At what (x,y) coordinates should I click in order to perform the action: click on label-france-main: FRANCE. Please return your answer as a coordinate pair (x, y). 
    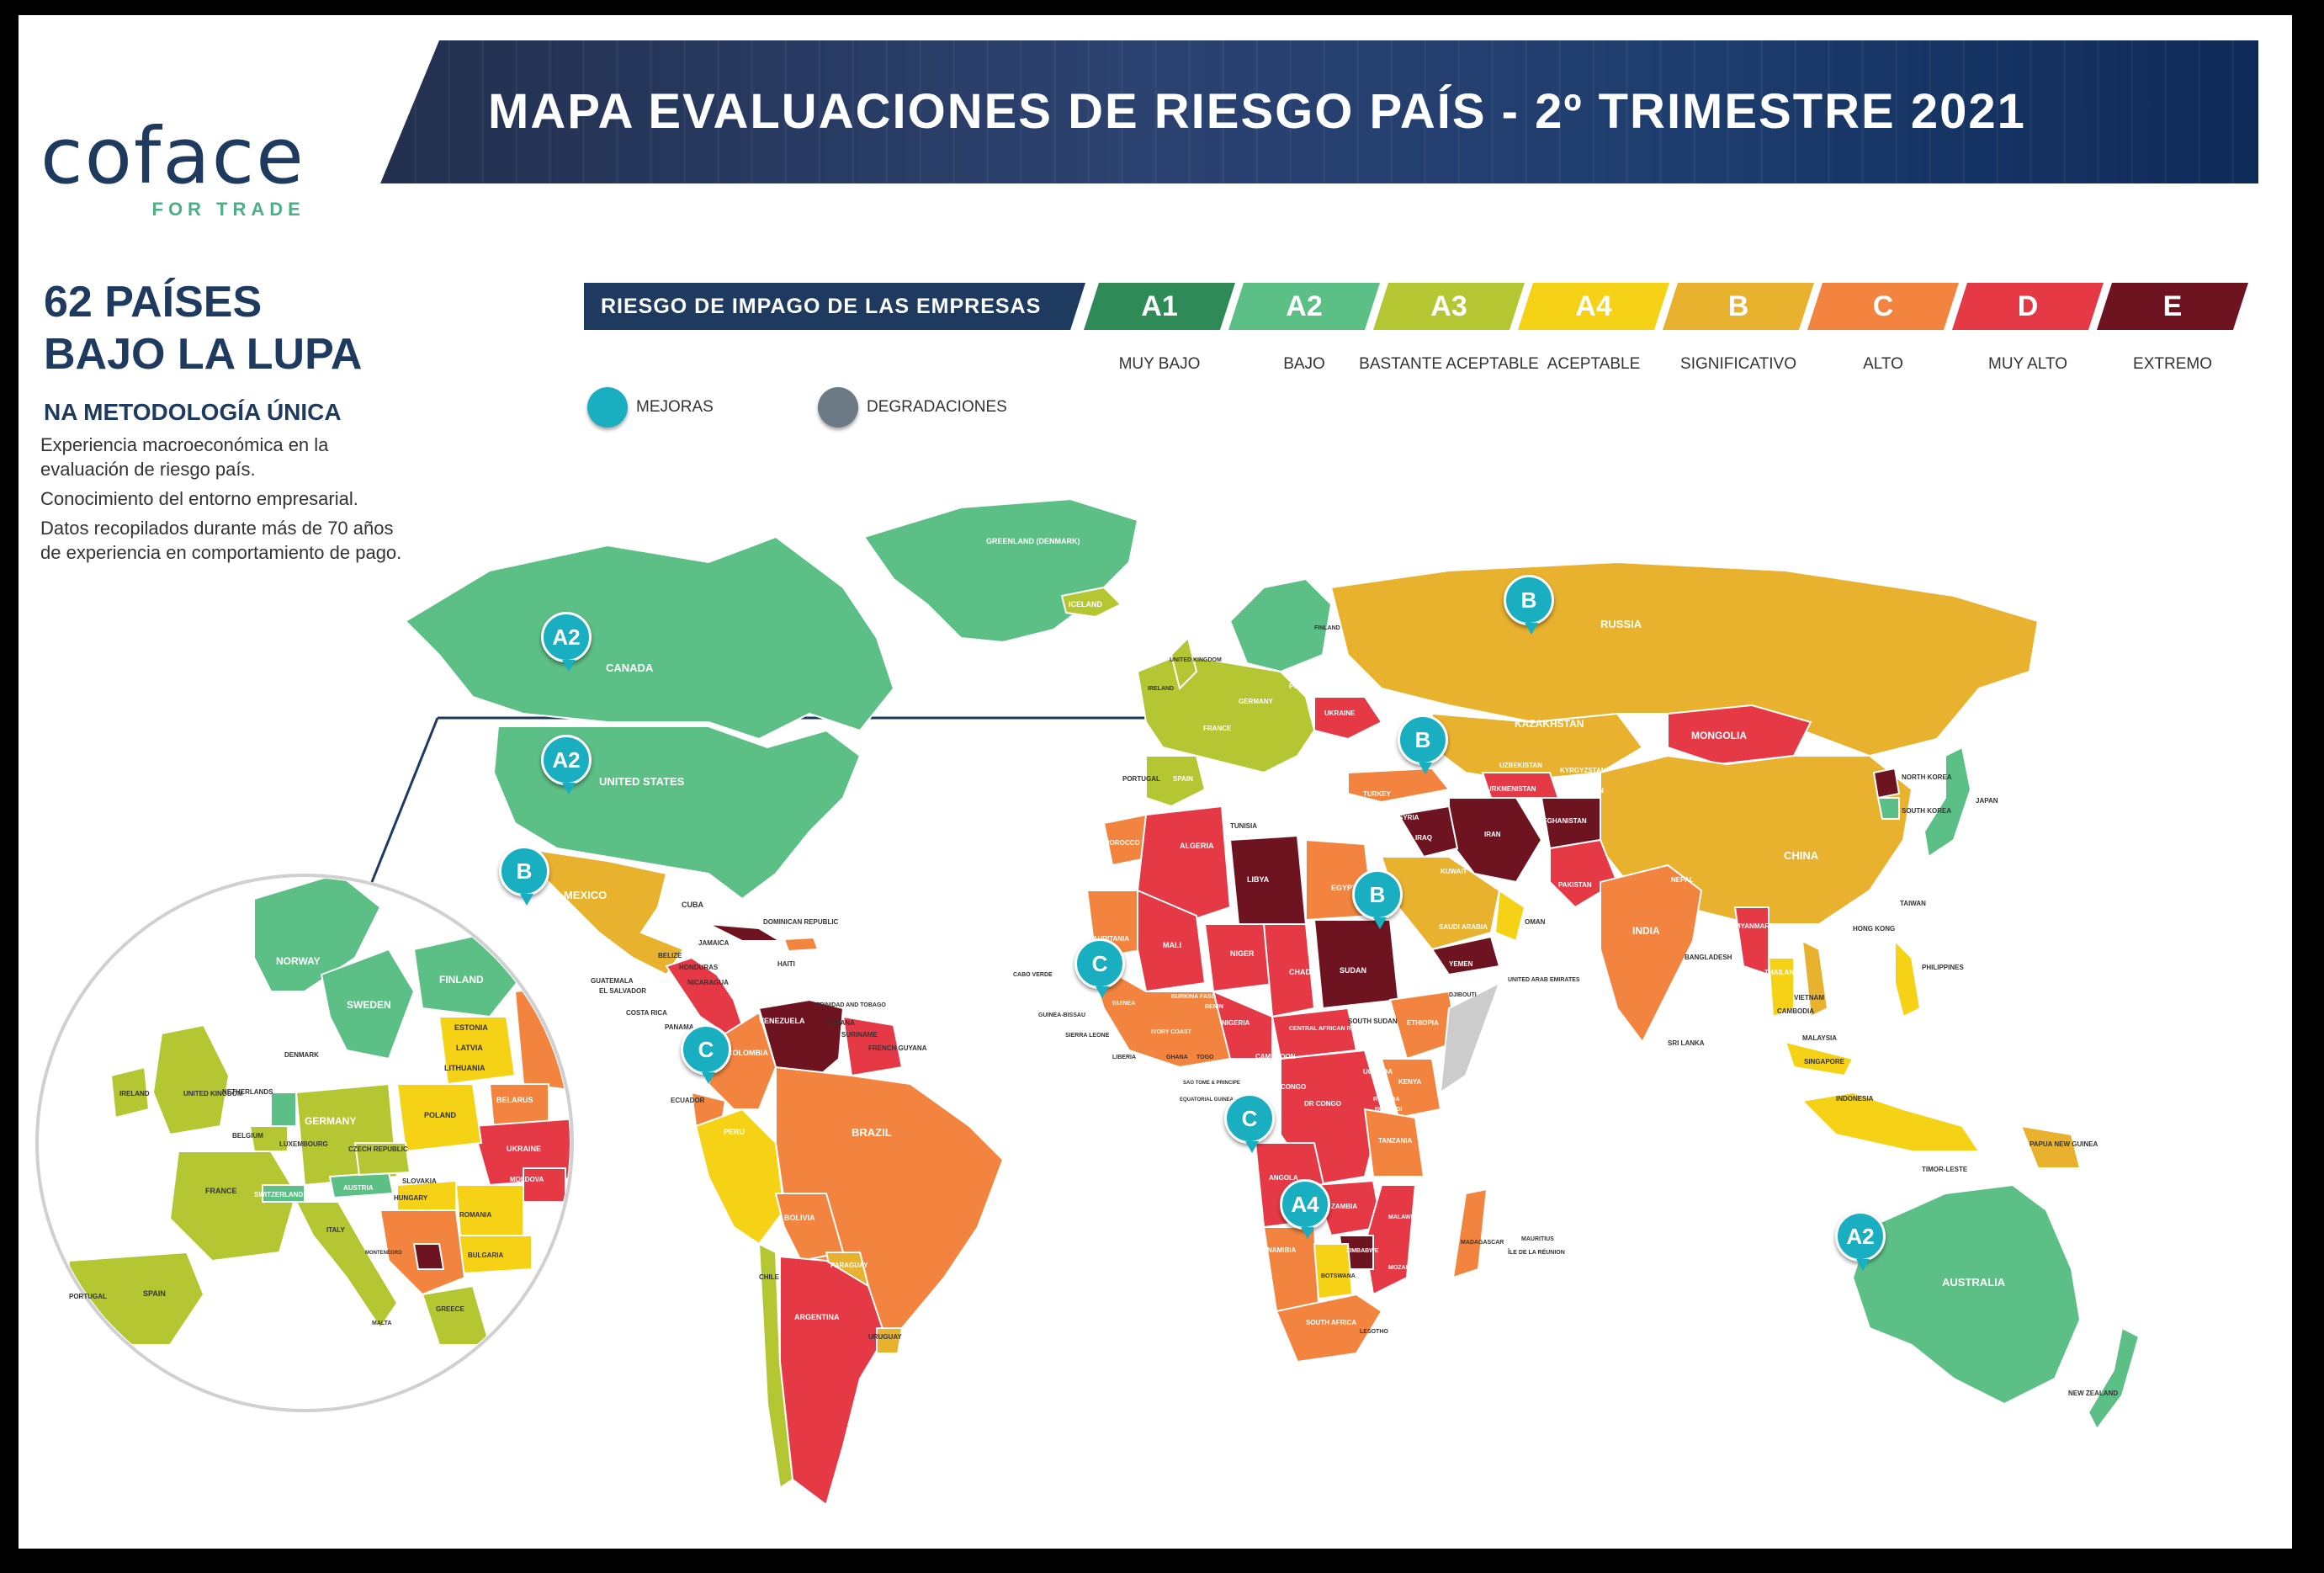
    Looking at the image, I should click on (1217, 729).